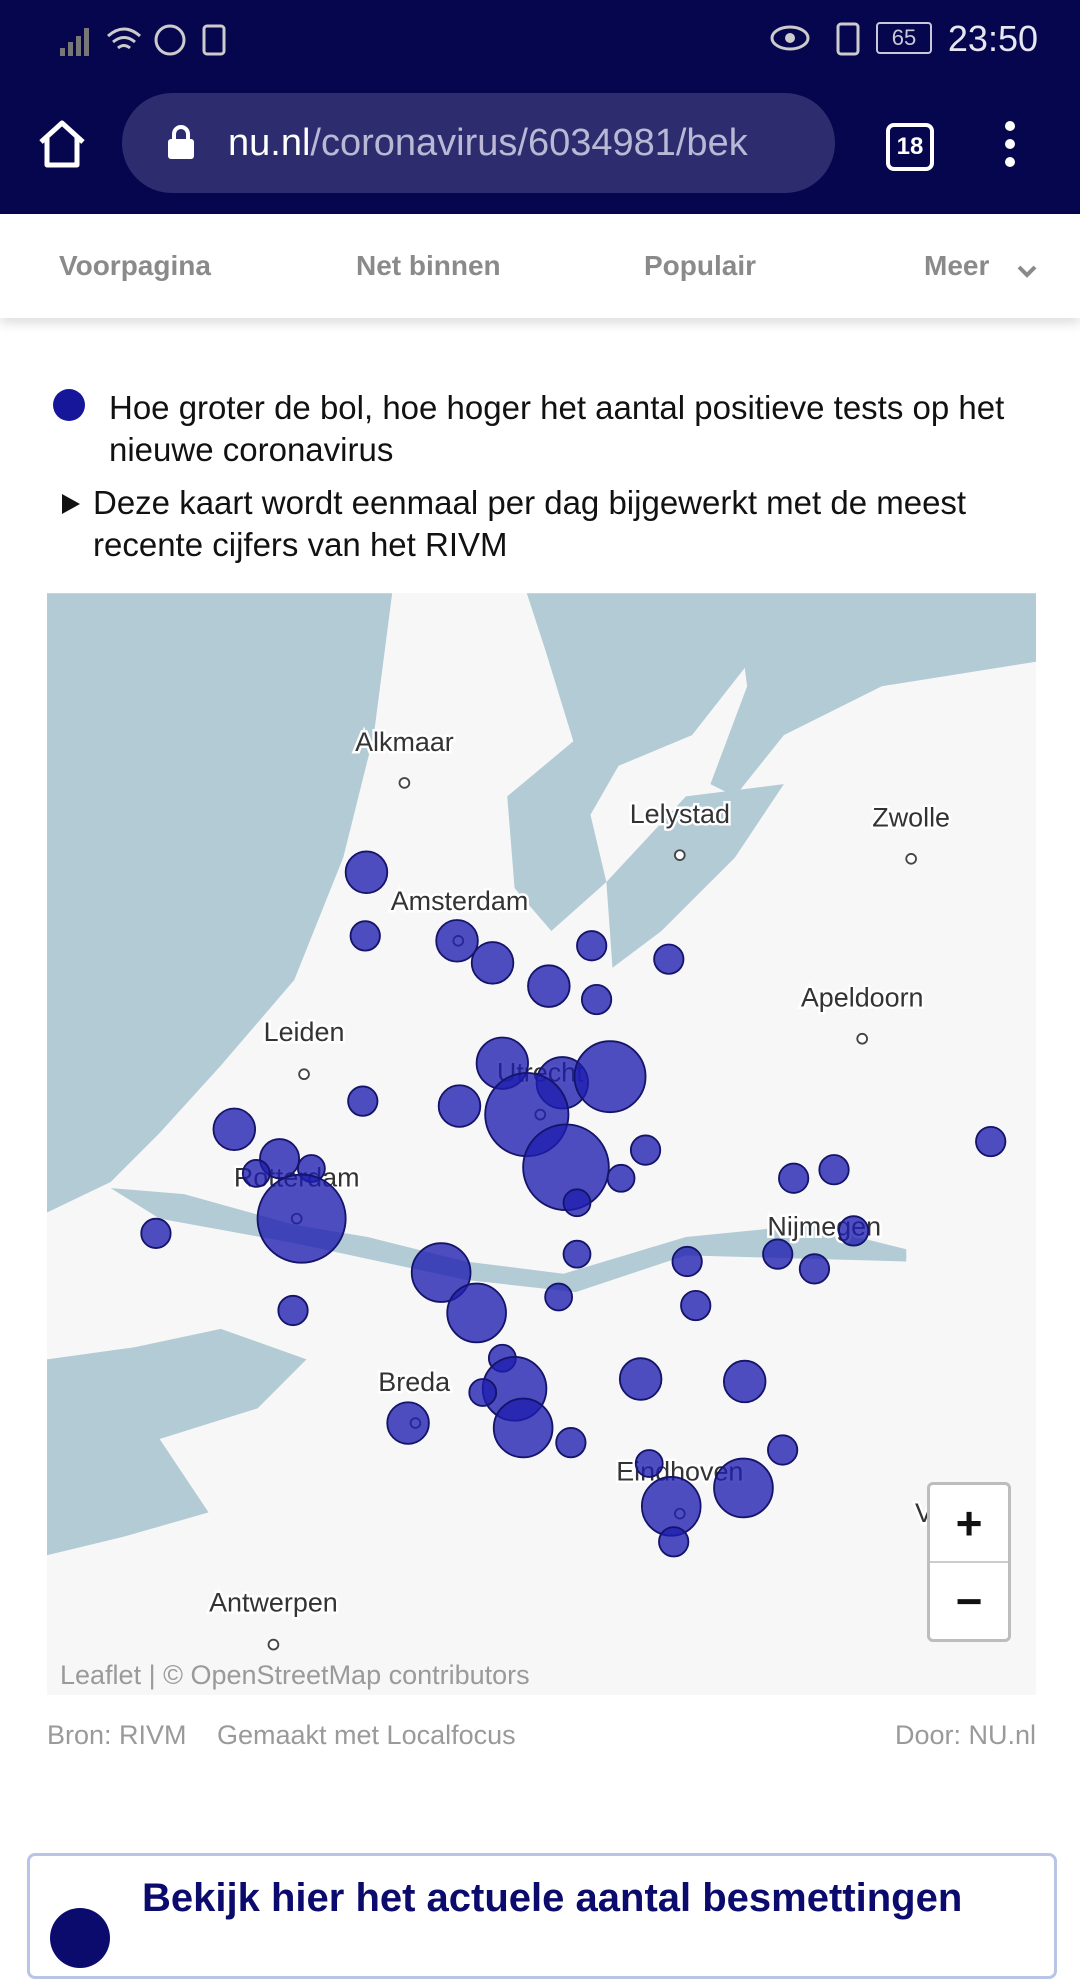 The height and width of the screenshot is (1979, 1080). I want to click on city-label: Breda, so click(414, 1382).